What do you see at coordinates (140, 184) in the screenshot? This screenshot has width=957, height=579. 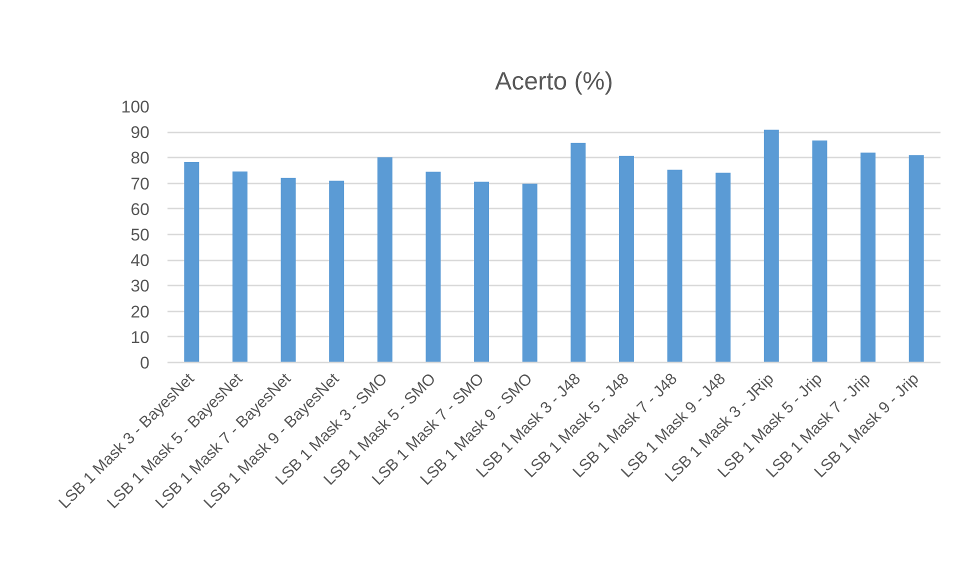 I see `y-tick-label: 70` at bounding box center [140, 184].